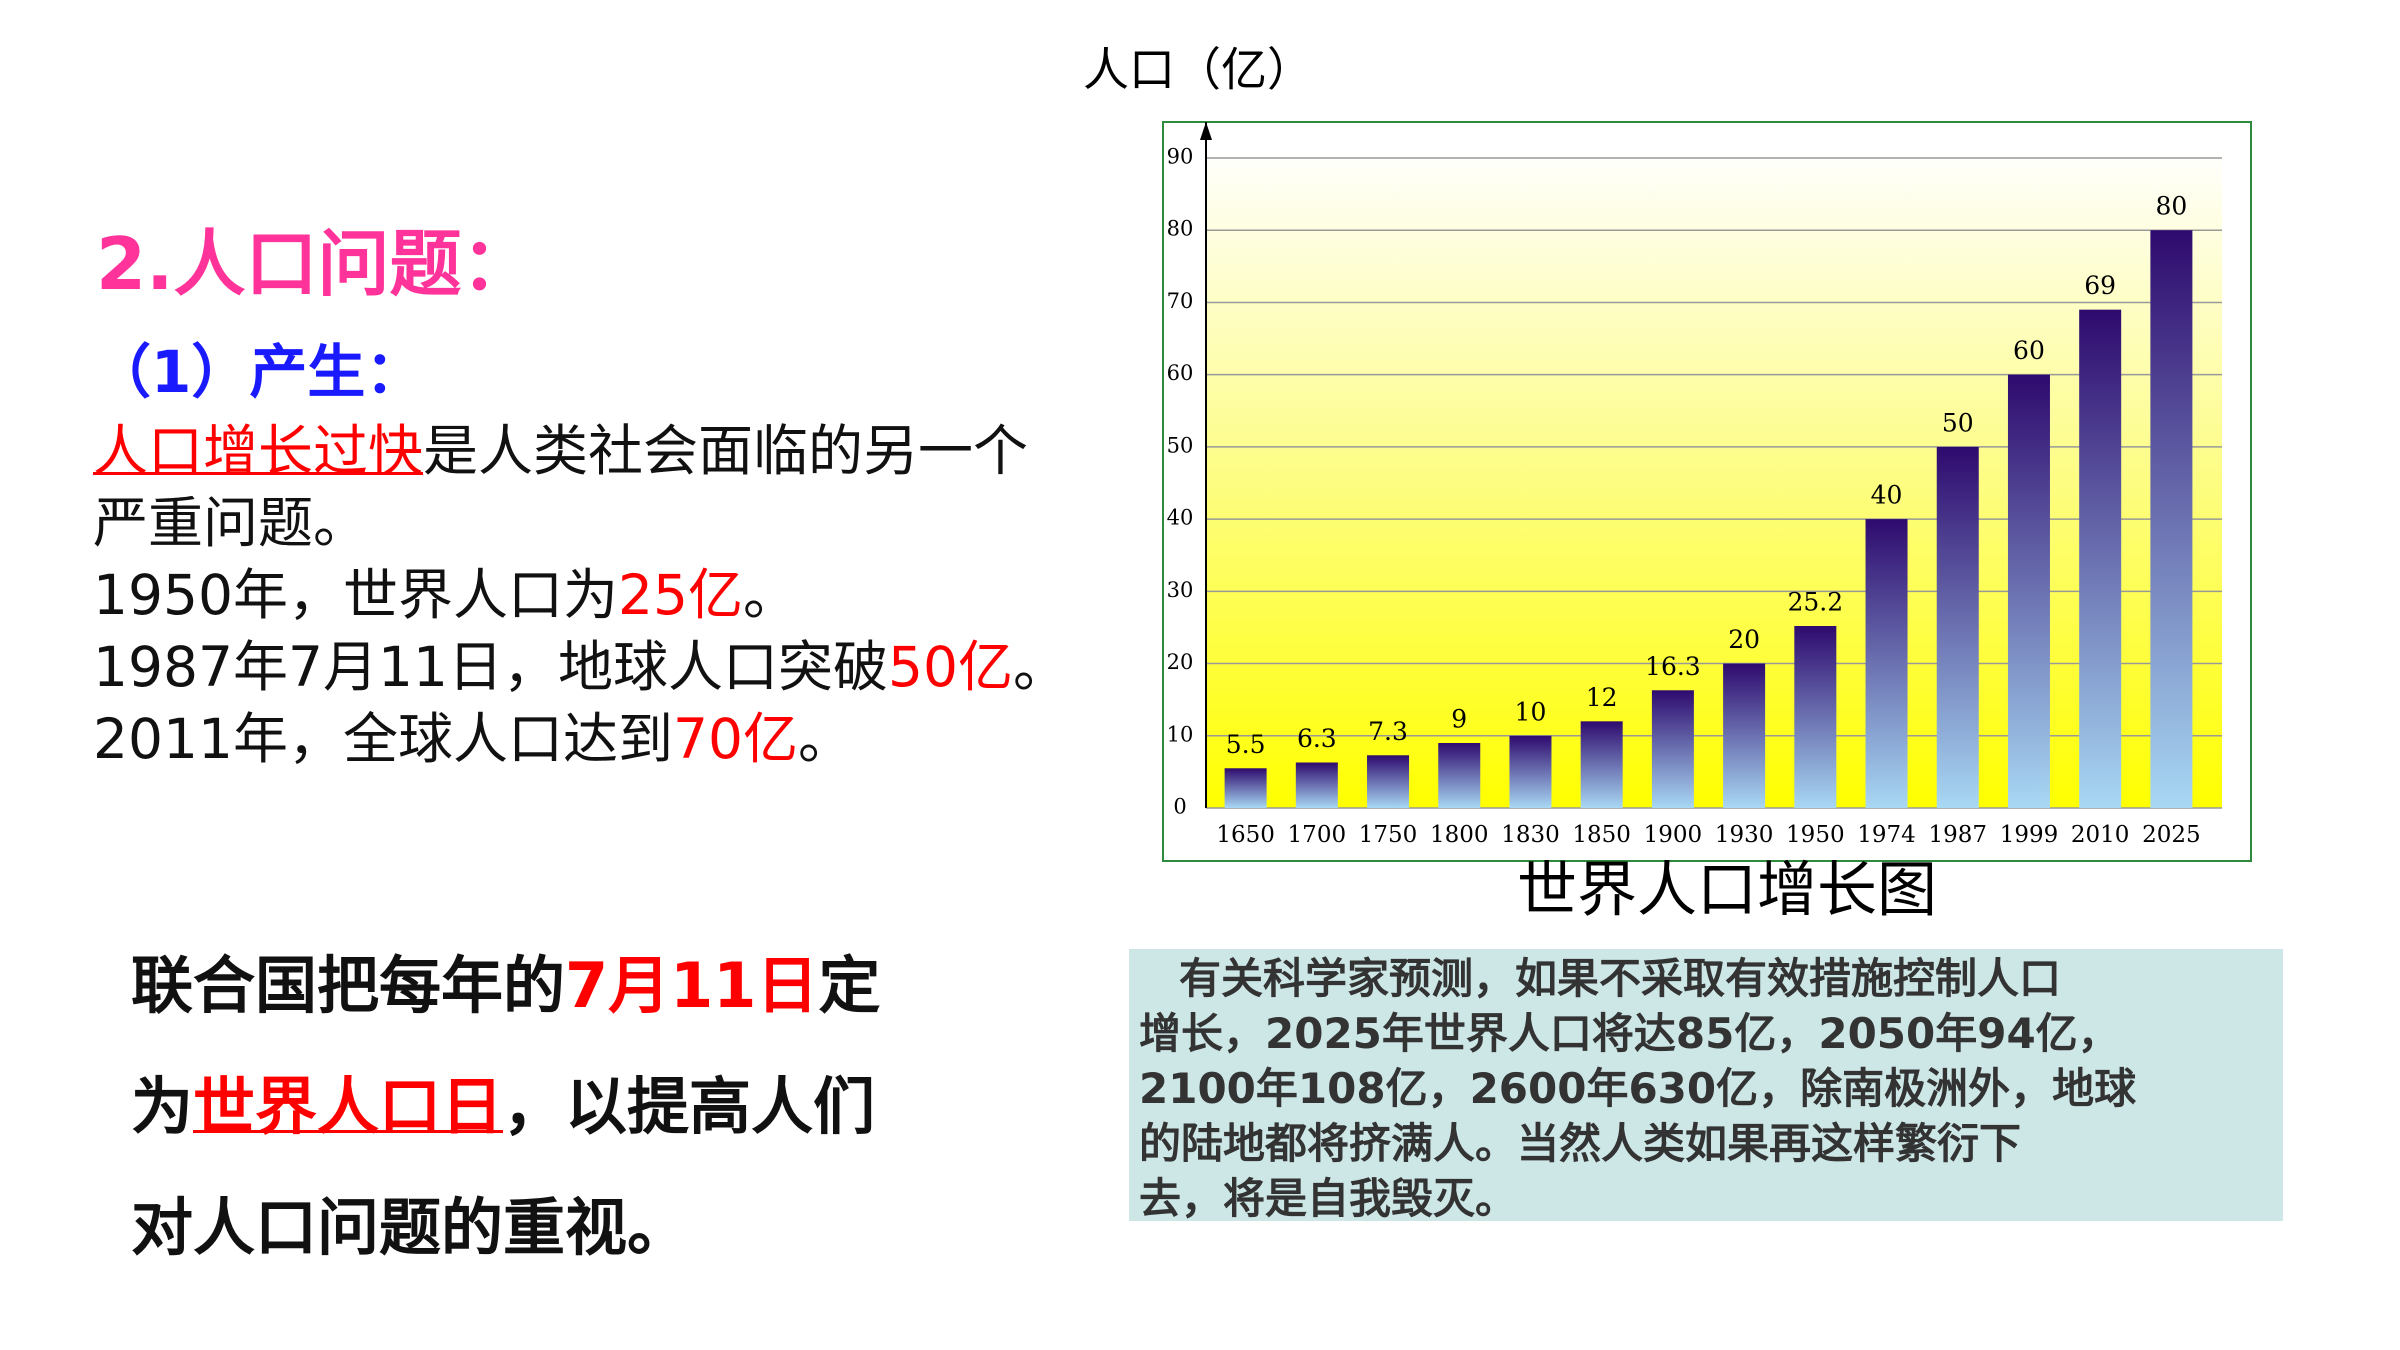 This screenshot has height=1350, width=2400. Describe the element at coordinates (2029, 835) in the screenshot. I see `x-tick-label: 1999` at that location.